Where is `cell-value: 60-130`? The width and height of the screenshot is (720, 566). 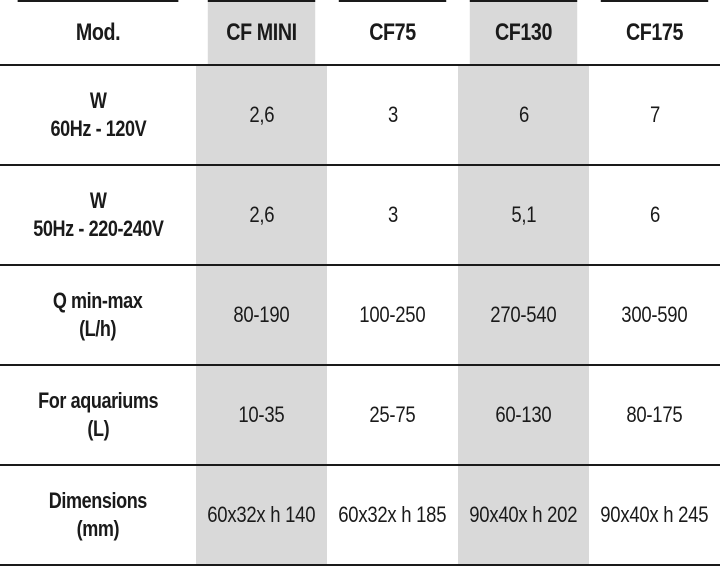
cell-value: 60-130 is located at coordinates (523, 414).